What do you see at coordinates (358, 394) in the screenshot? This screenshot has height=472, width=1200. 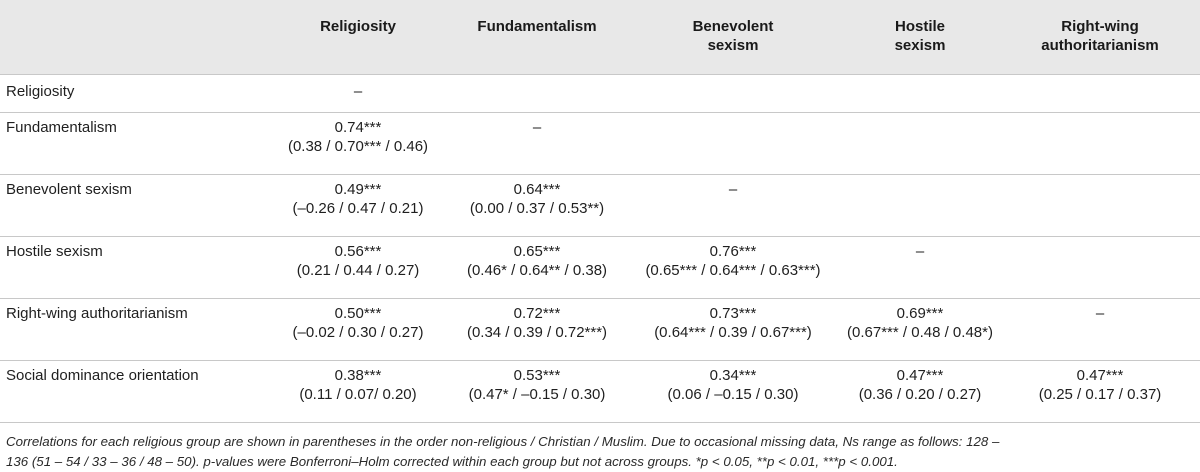 I see `group-correlations: (0.11 / 0.07/ 0.20)` at bounding box center [358, 394].